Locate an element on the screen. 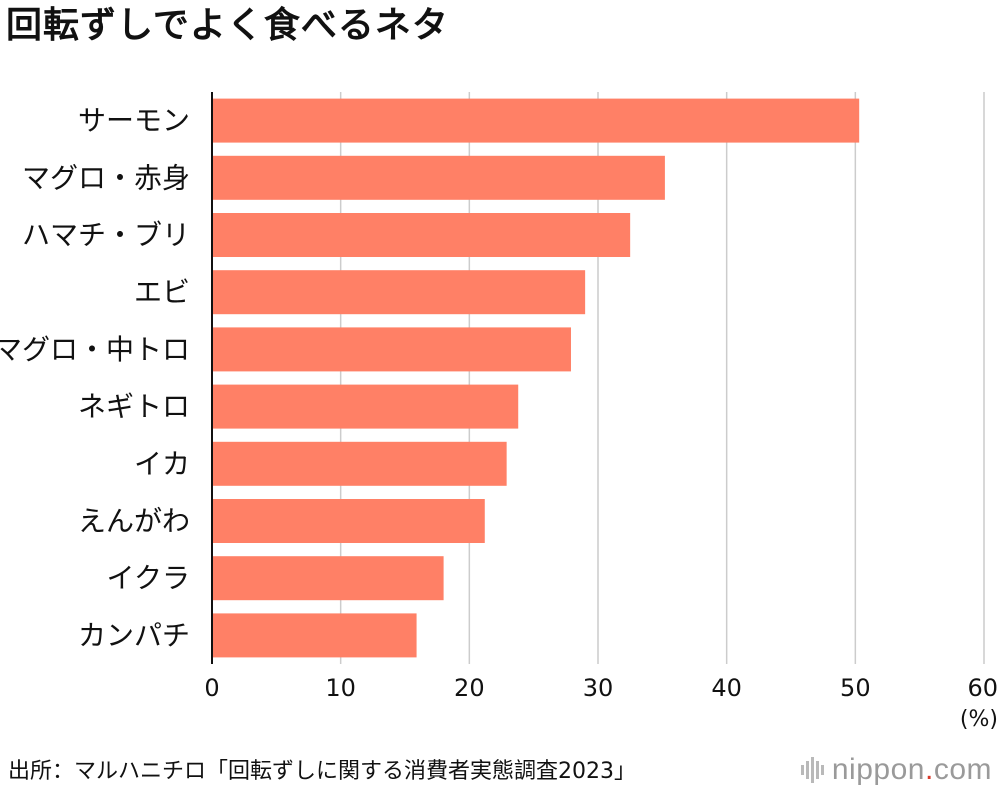 The image size is (1000, 796). category-label-3: エビ is located at coordinates (162, 292).